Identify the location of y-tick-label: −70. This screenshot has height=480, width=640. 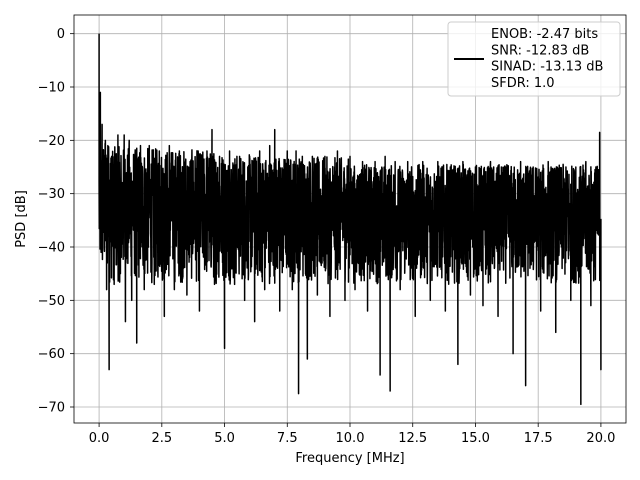
(51, 408).